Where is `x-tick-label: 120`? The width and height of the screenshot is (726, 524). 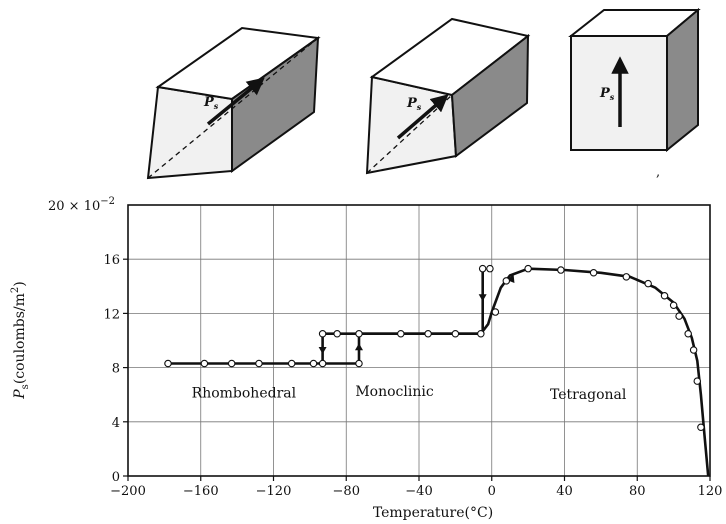
x-tick-label: 120 is located at coordinates (710, 491).